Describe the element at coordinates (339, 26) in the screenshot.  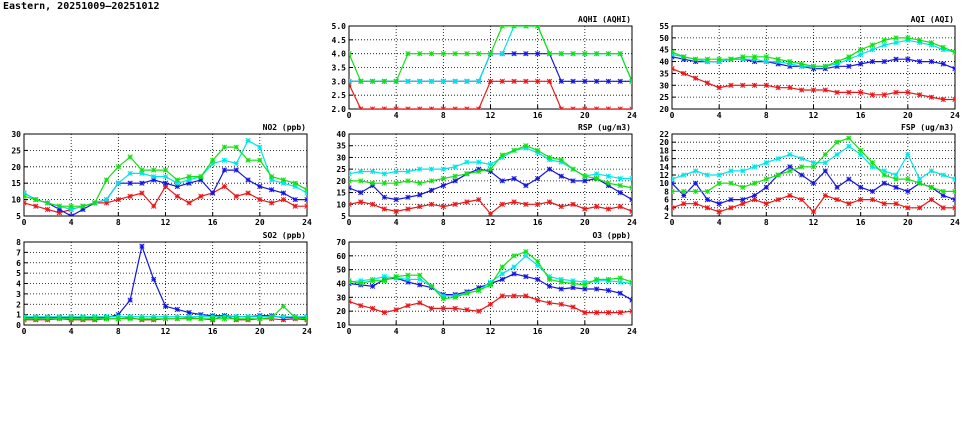
I see `y-tick-label: 5.0` at that location.